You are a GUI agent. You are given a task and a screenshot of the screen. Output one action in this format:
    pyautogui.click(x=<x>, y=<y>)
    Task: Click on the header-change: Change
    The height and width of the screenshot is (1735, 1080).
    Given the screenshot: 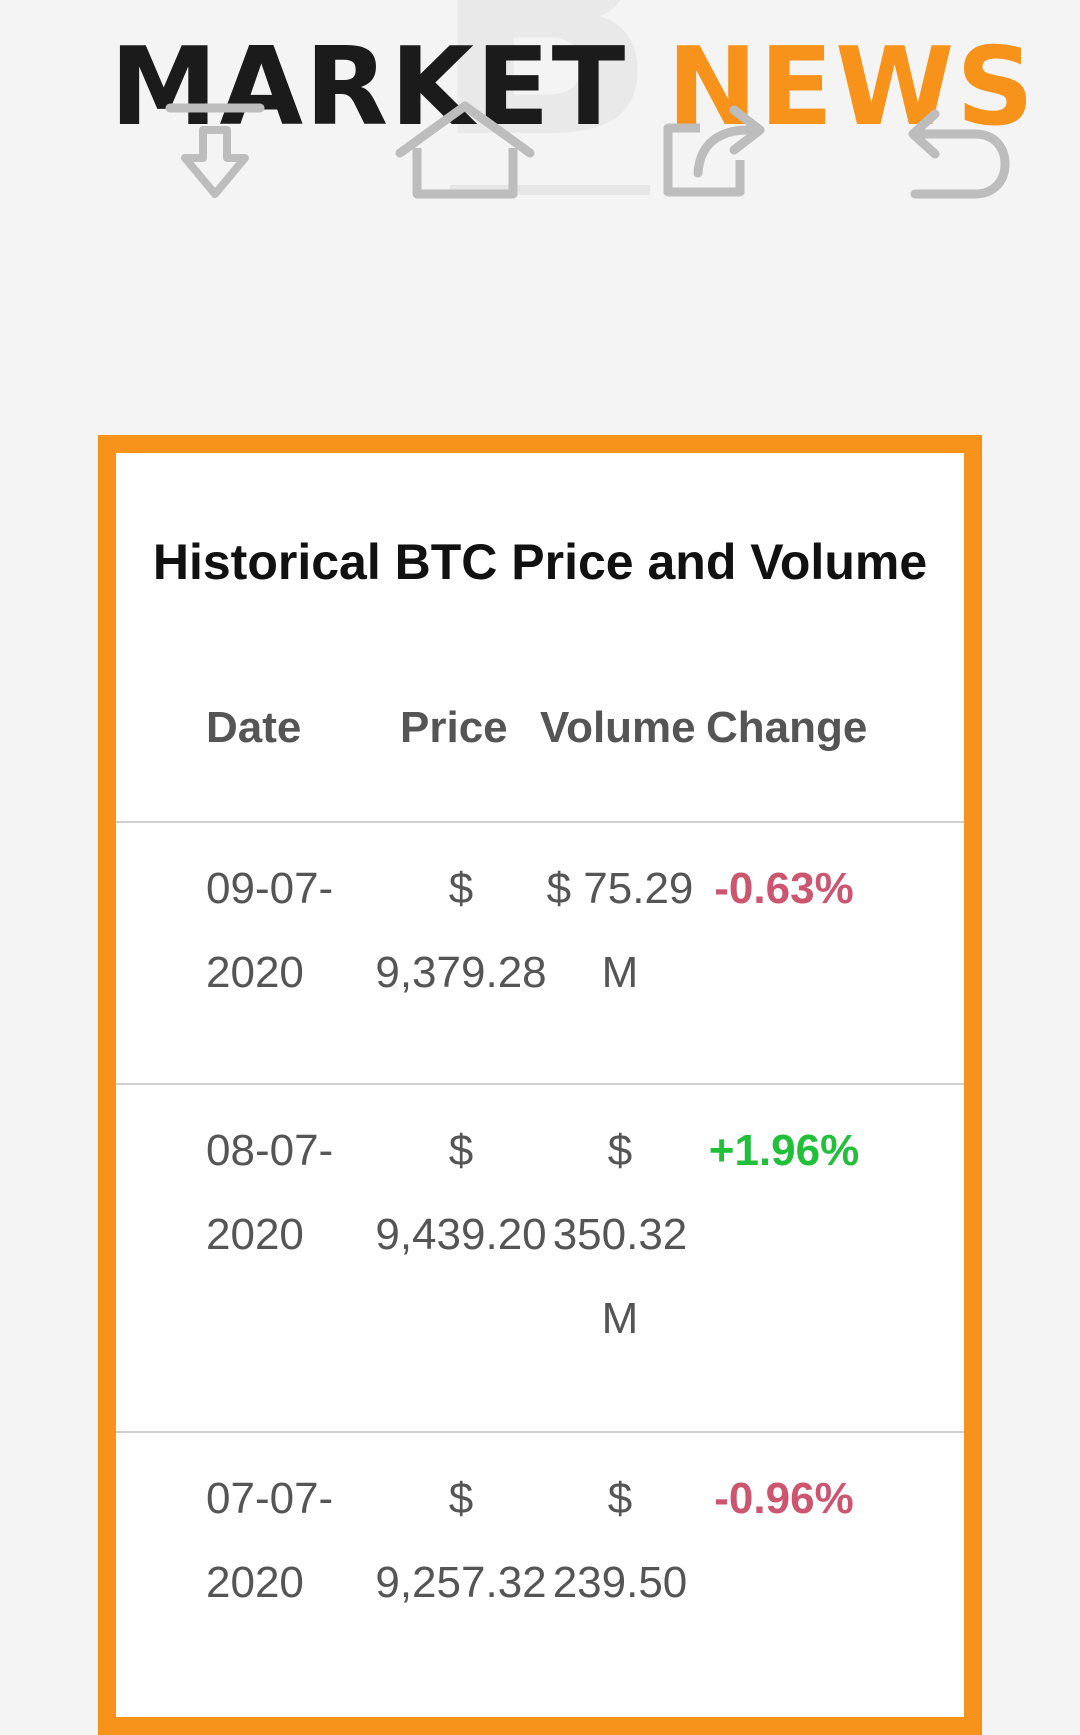 What is the action you would take?
    pyautogui.click(x=787, y=727)
    